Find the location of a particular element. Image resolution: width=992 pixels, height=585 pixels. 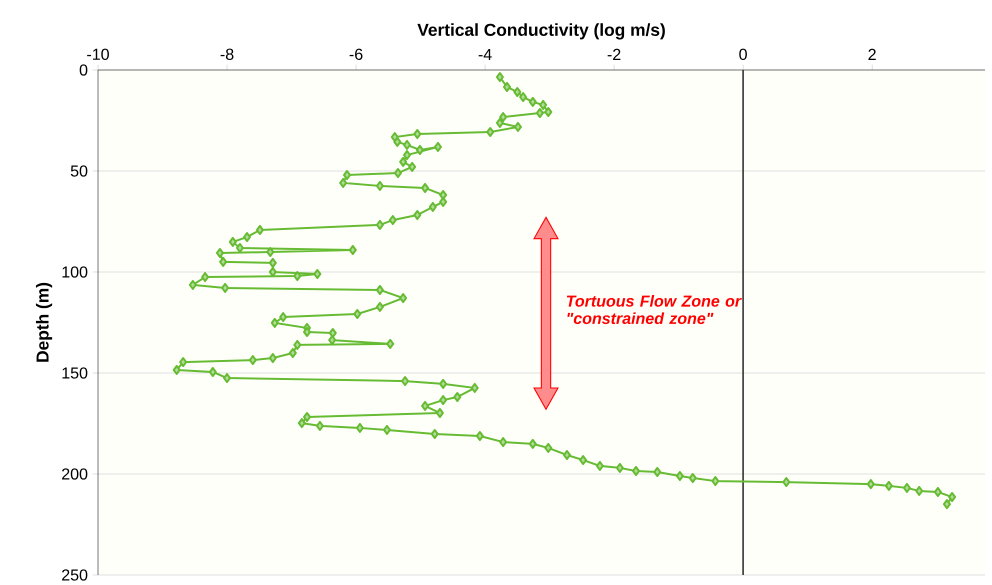

y-tick-label: 200 is located at coordinates (75, 474).